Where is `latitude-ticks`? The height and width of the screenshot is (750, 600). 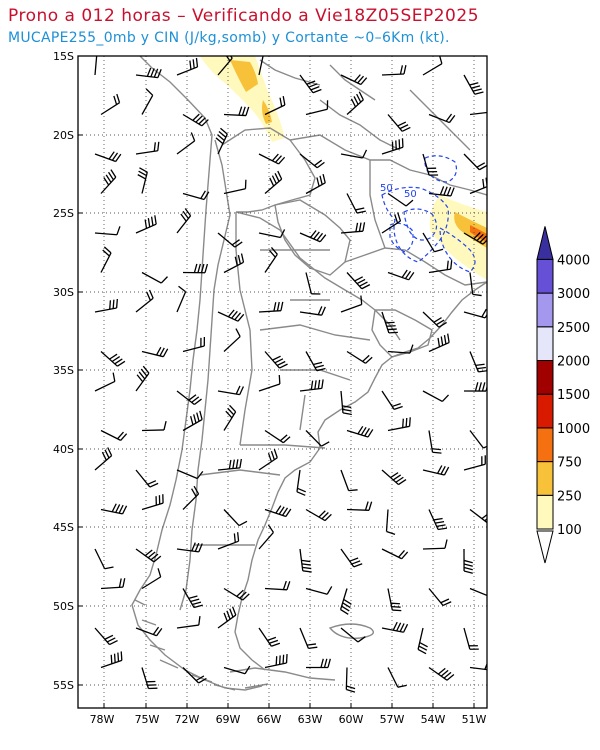 latitude-ticks is located at coordinates (80, 370).